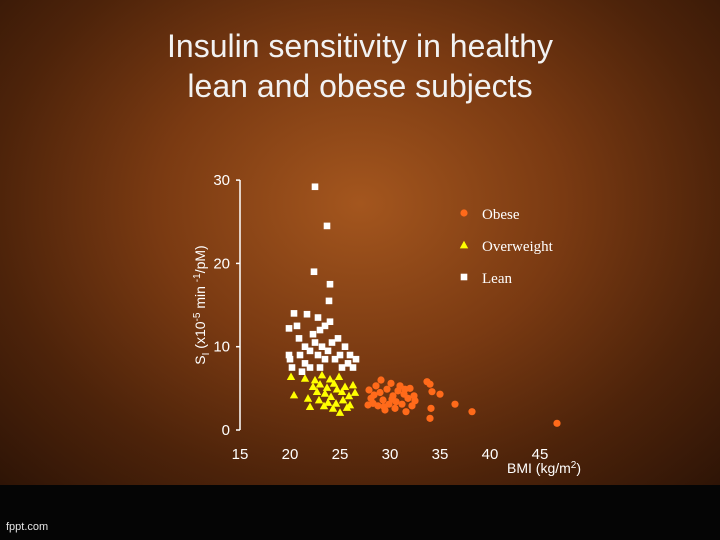 The height and width of the screenshot is (540, 720). I want to click on y-axis-title-sup1: -5, so click(197, 316).